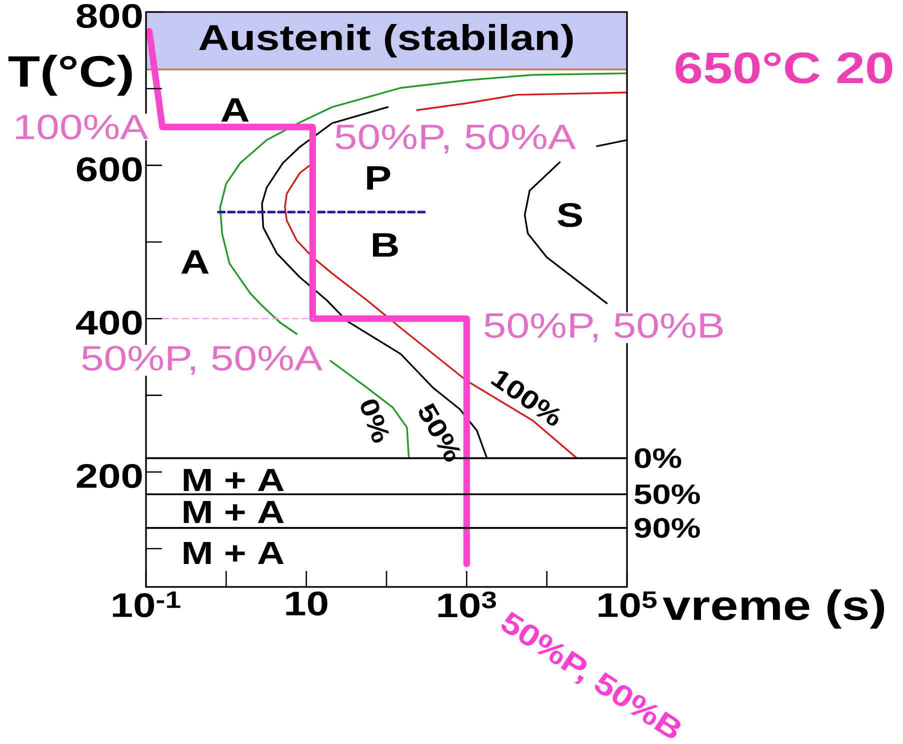 This screenshot has width=903, height=744. Describe the element at coordinates (307, 604) in the screenshot. I see `x-tick-label: 10` at that location.